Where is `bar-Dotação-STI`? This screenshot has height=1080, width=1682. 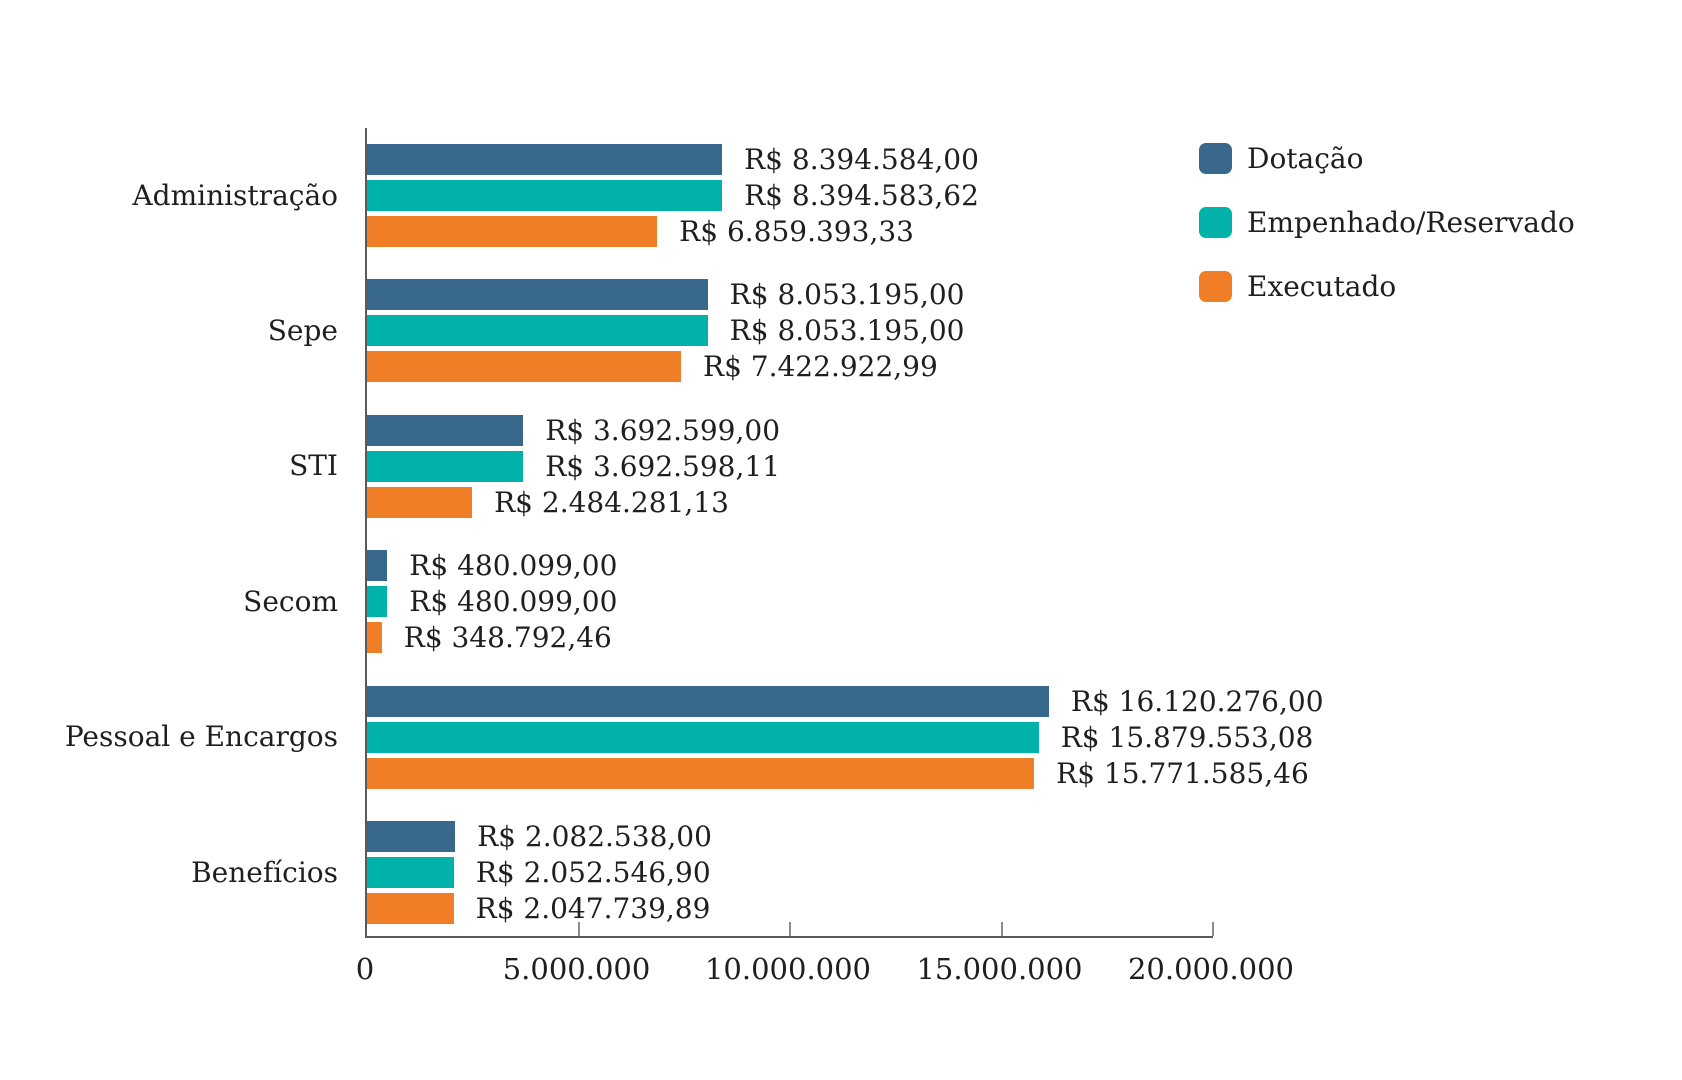
bar-Dotação-STI is located at coordinates (445, 430).